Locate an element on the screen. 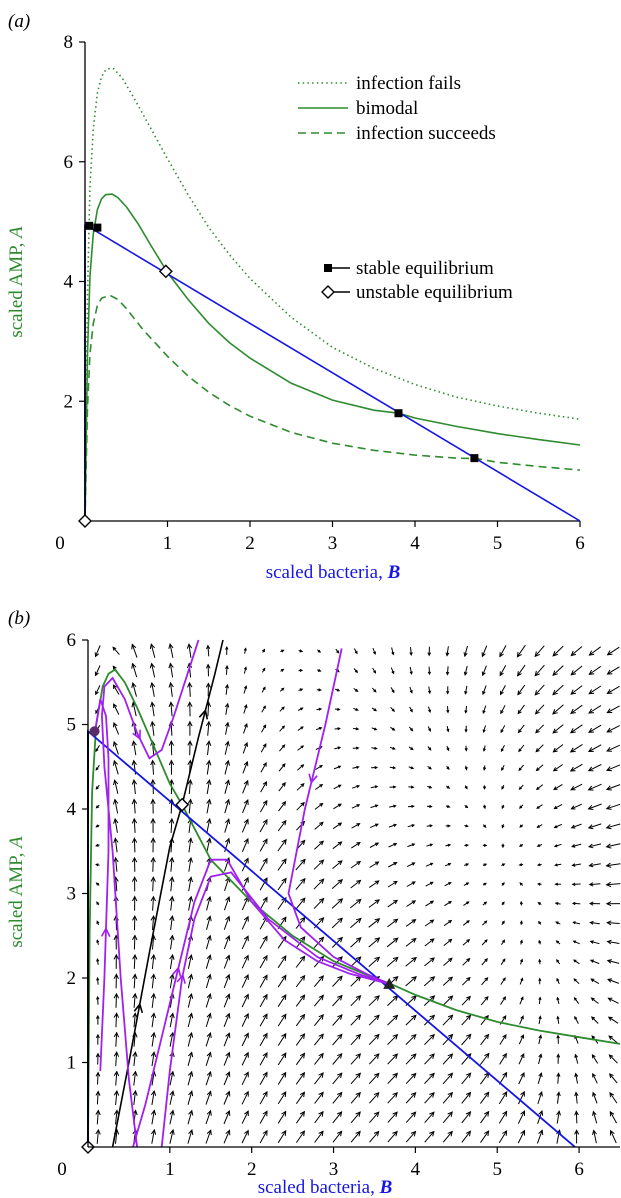 The width and height of the screenshot is (621, 1198). y-tick-label: 1 is located at coordinates (72, 1063).